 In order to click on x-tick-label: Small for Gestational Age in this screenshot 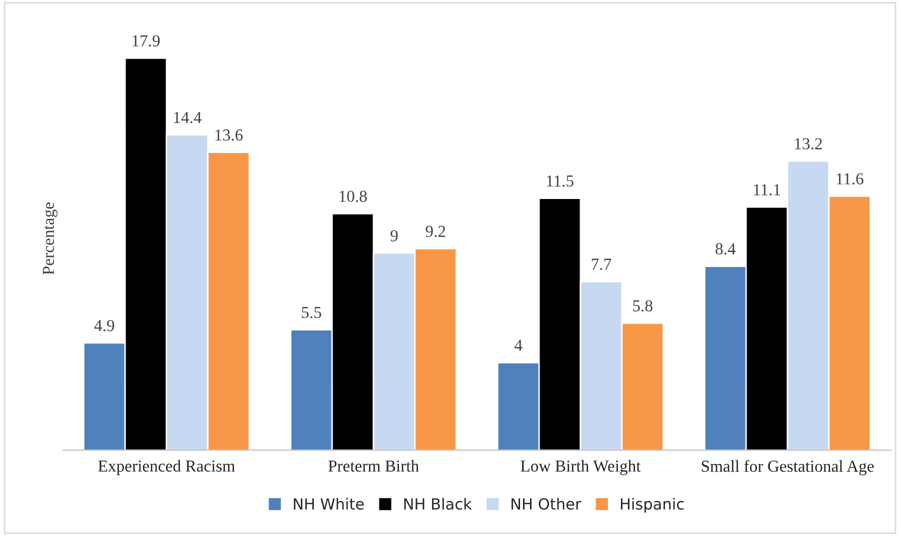, I will do `click(788, 468)`.